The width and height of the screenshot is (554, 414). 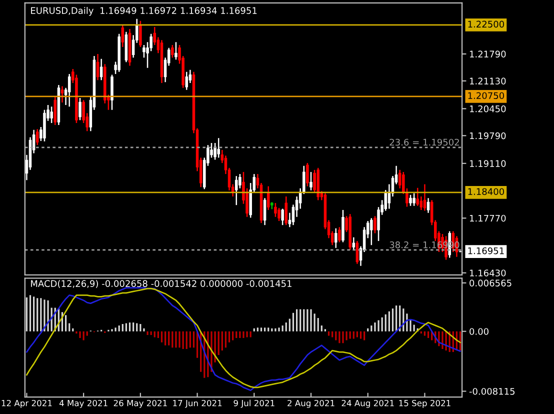 I want to click on text: 1.16951, so click(x=486, y=250).